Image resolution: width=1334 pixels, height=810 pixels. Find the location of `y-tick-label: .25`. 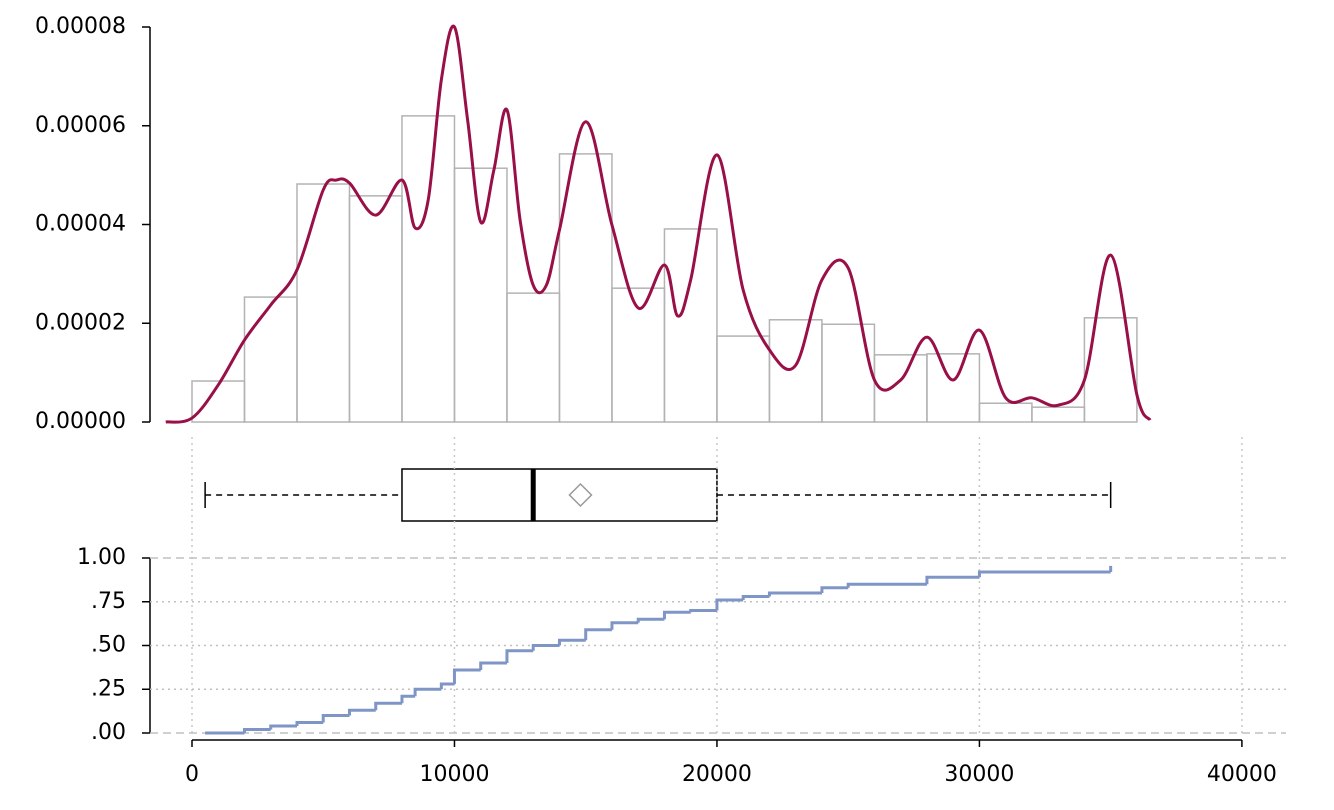

y-tick-label: .25 is located at coordinates (108, 688).